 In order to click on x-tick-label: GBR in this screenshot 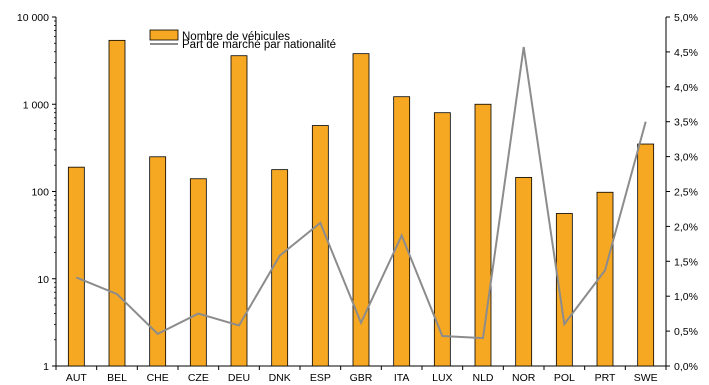, I will do `click(361, 378)`.